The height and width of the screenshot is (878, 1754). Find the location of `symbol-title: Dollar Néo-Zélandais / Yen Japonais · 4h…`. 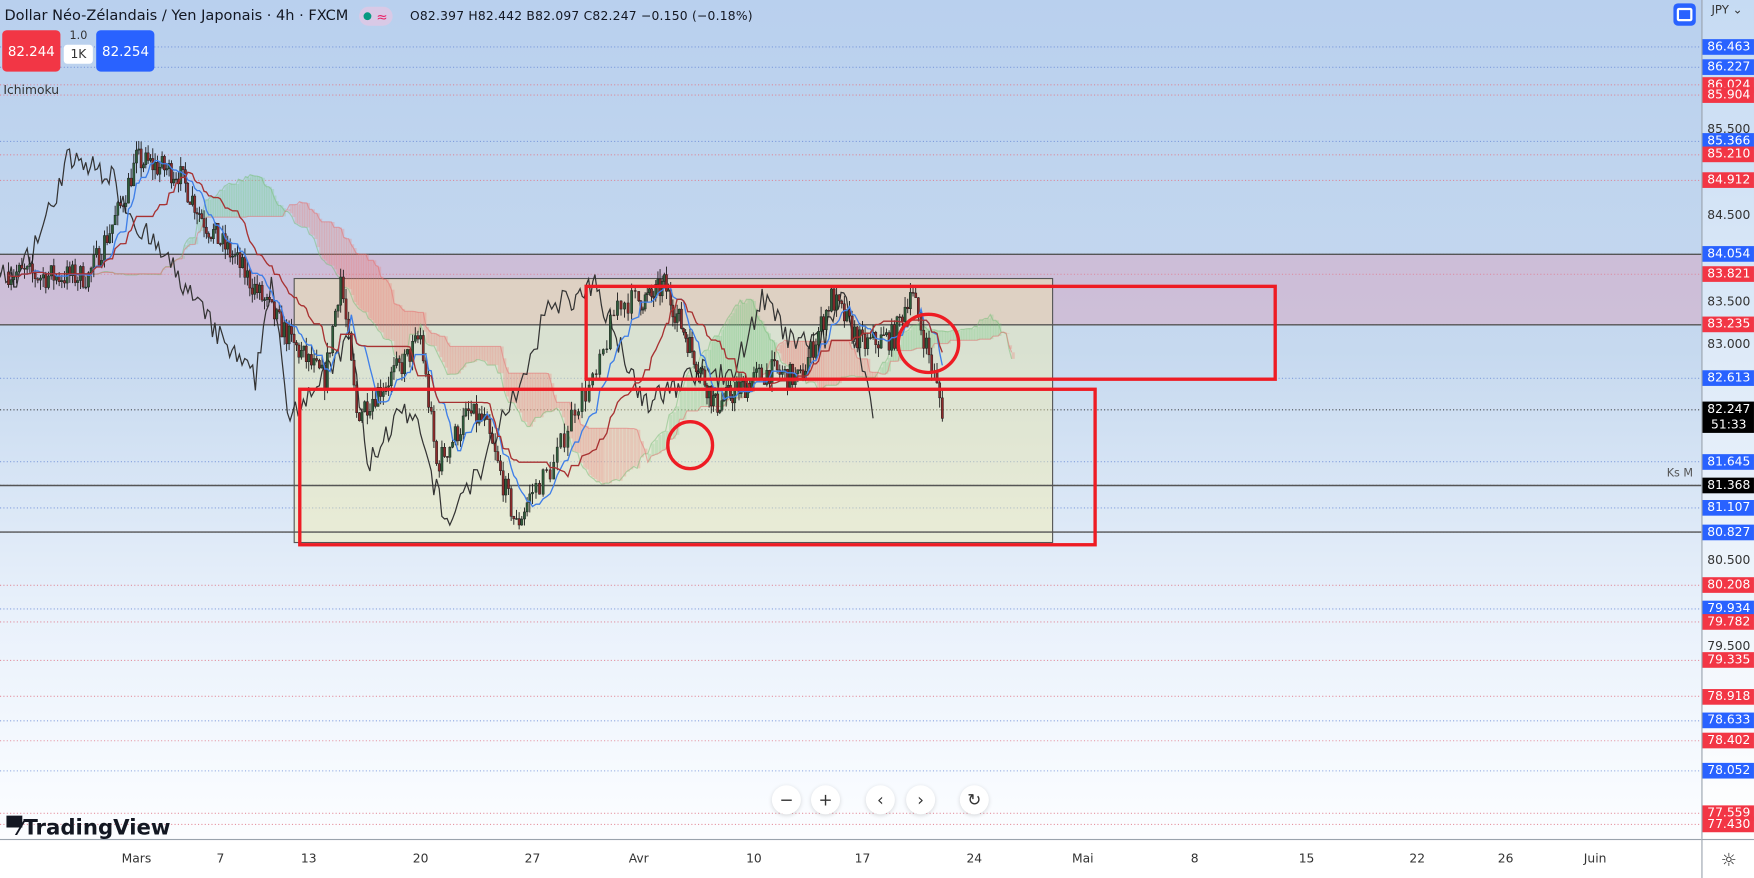

symbol-title: Dollar Néo-Zélandais / Yen Japonais · 4h… is located at coordinates (176, 16).